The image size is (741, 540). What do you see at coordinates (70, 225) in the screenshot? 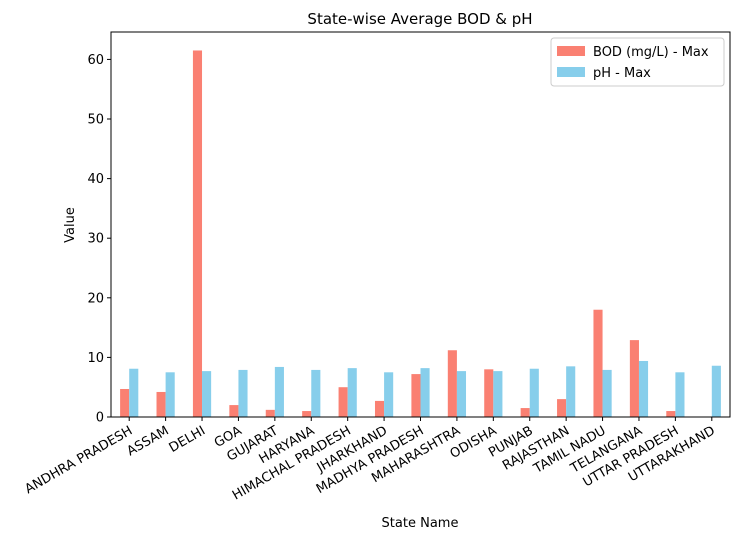
I see `y-axis-title: Value` at bounding box center [70, 225].